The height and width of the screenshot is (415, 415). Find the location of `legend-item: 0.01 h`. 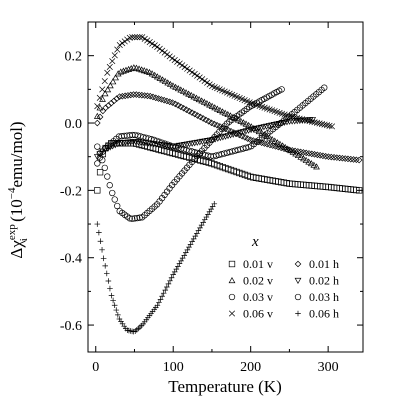

legend-item: 0.01 h is located at coordinates (316, 264).